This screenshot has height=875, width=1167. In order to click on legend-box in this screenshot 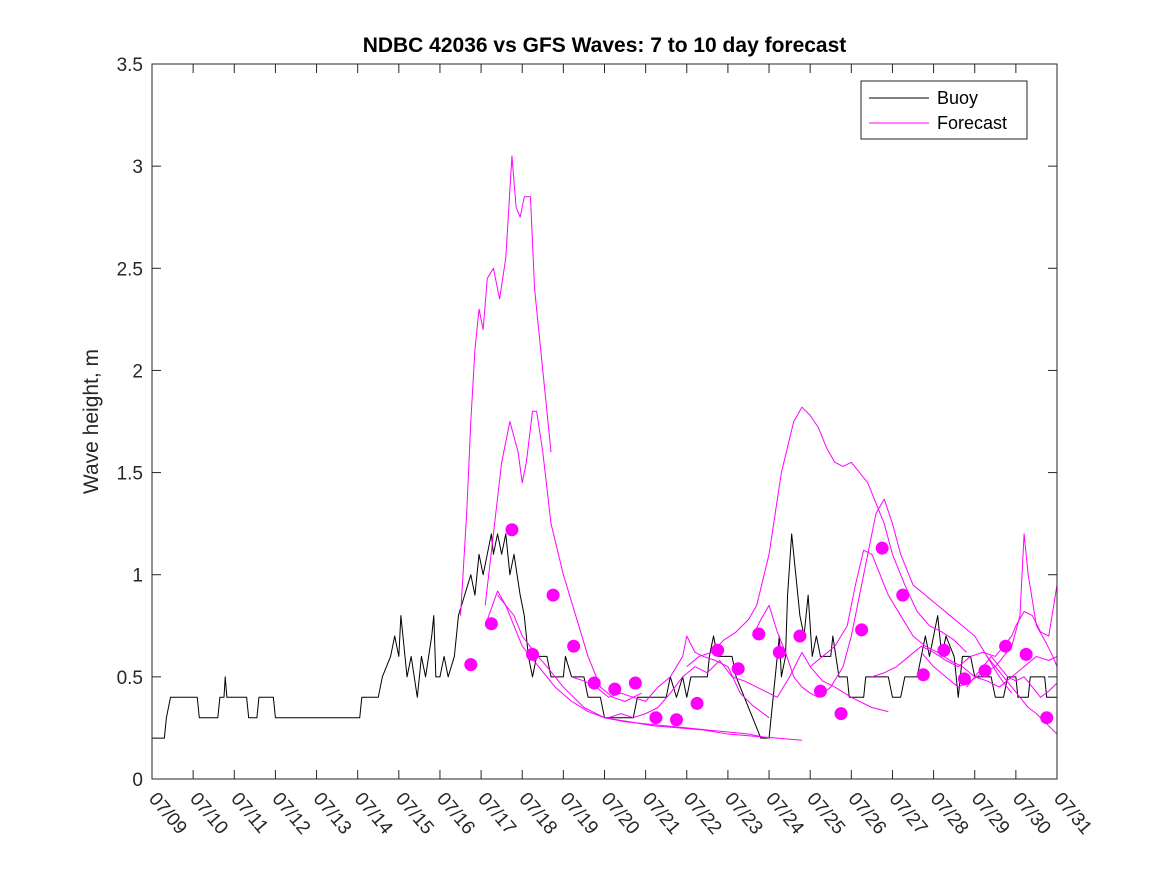, I will do `click(944, 110)`.